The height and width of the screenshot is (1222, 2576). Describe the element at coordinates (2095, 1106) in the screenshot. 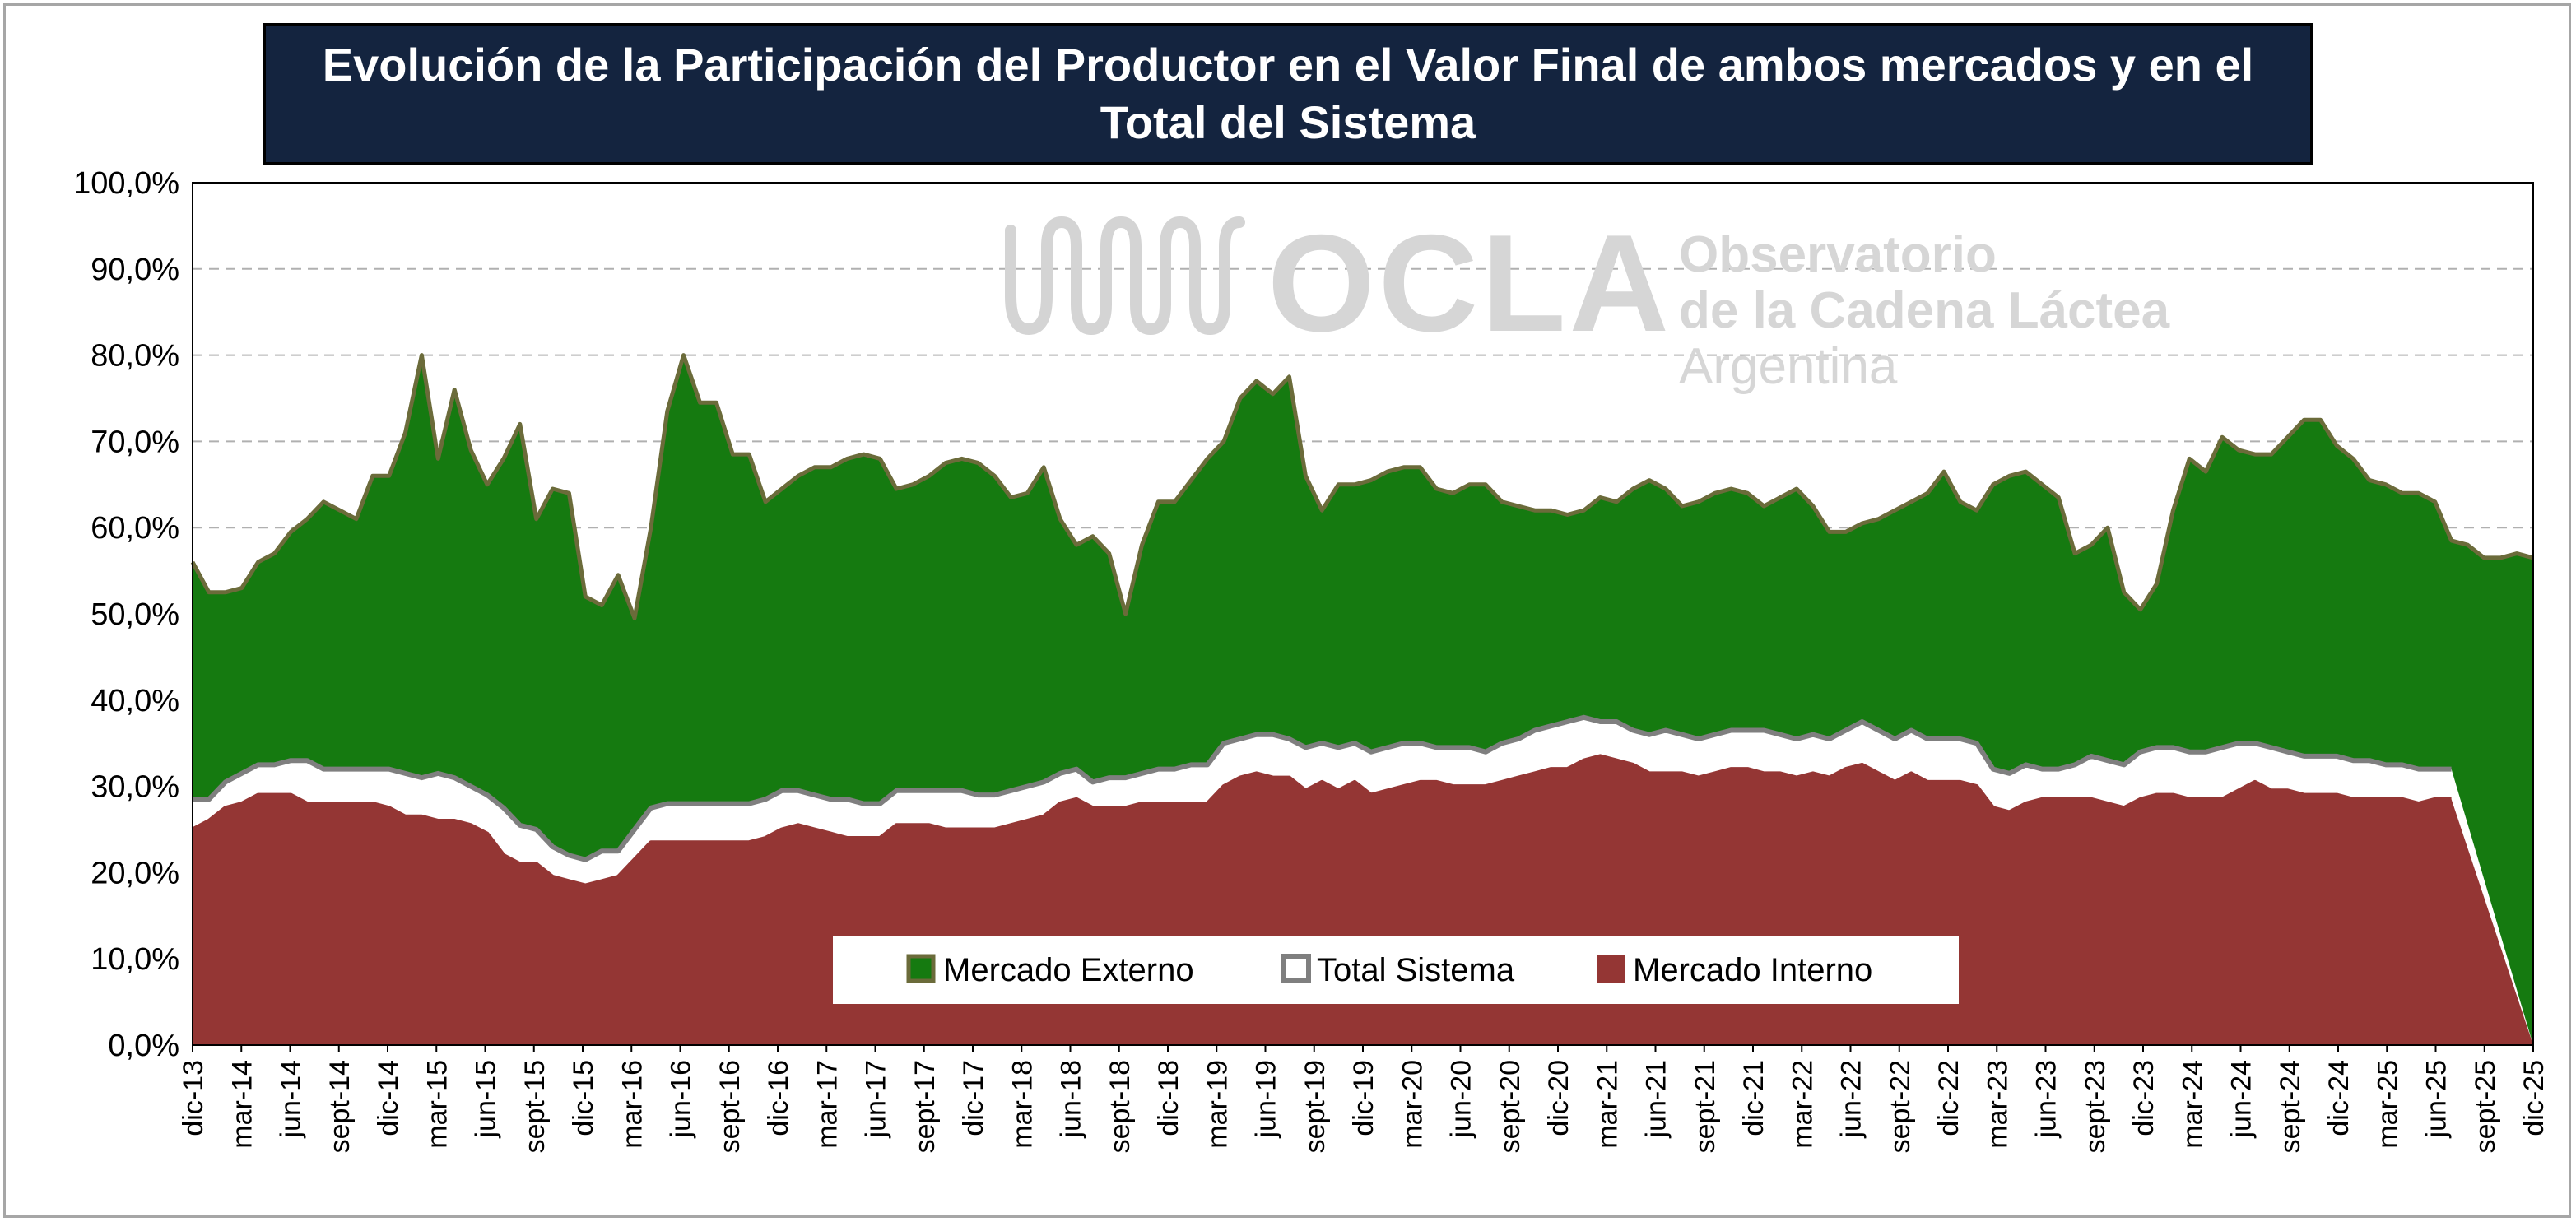

I see `x-tick-label: sept-23` at that location.